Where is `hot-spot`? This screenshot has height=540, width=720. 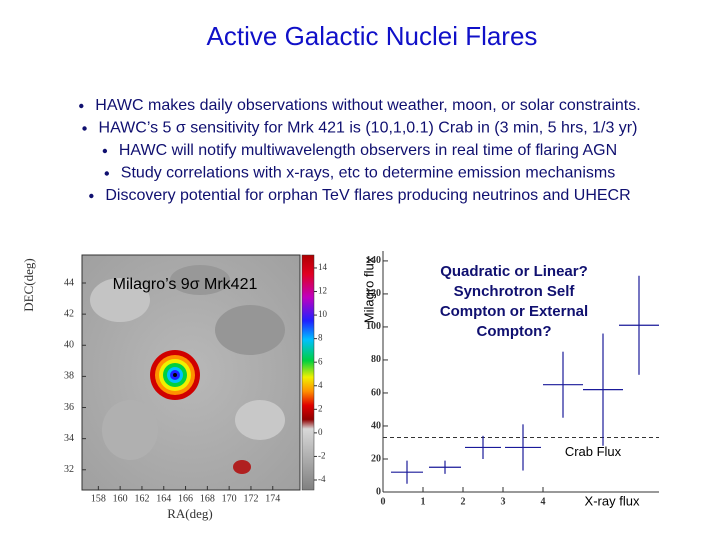
hot-spot is located at coordinates (242, 467).